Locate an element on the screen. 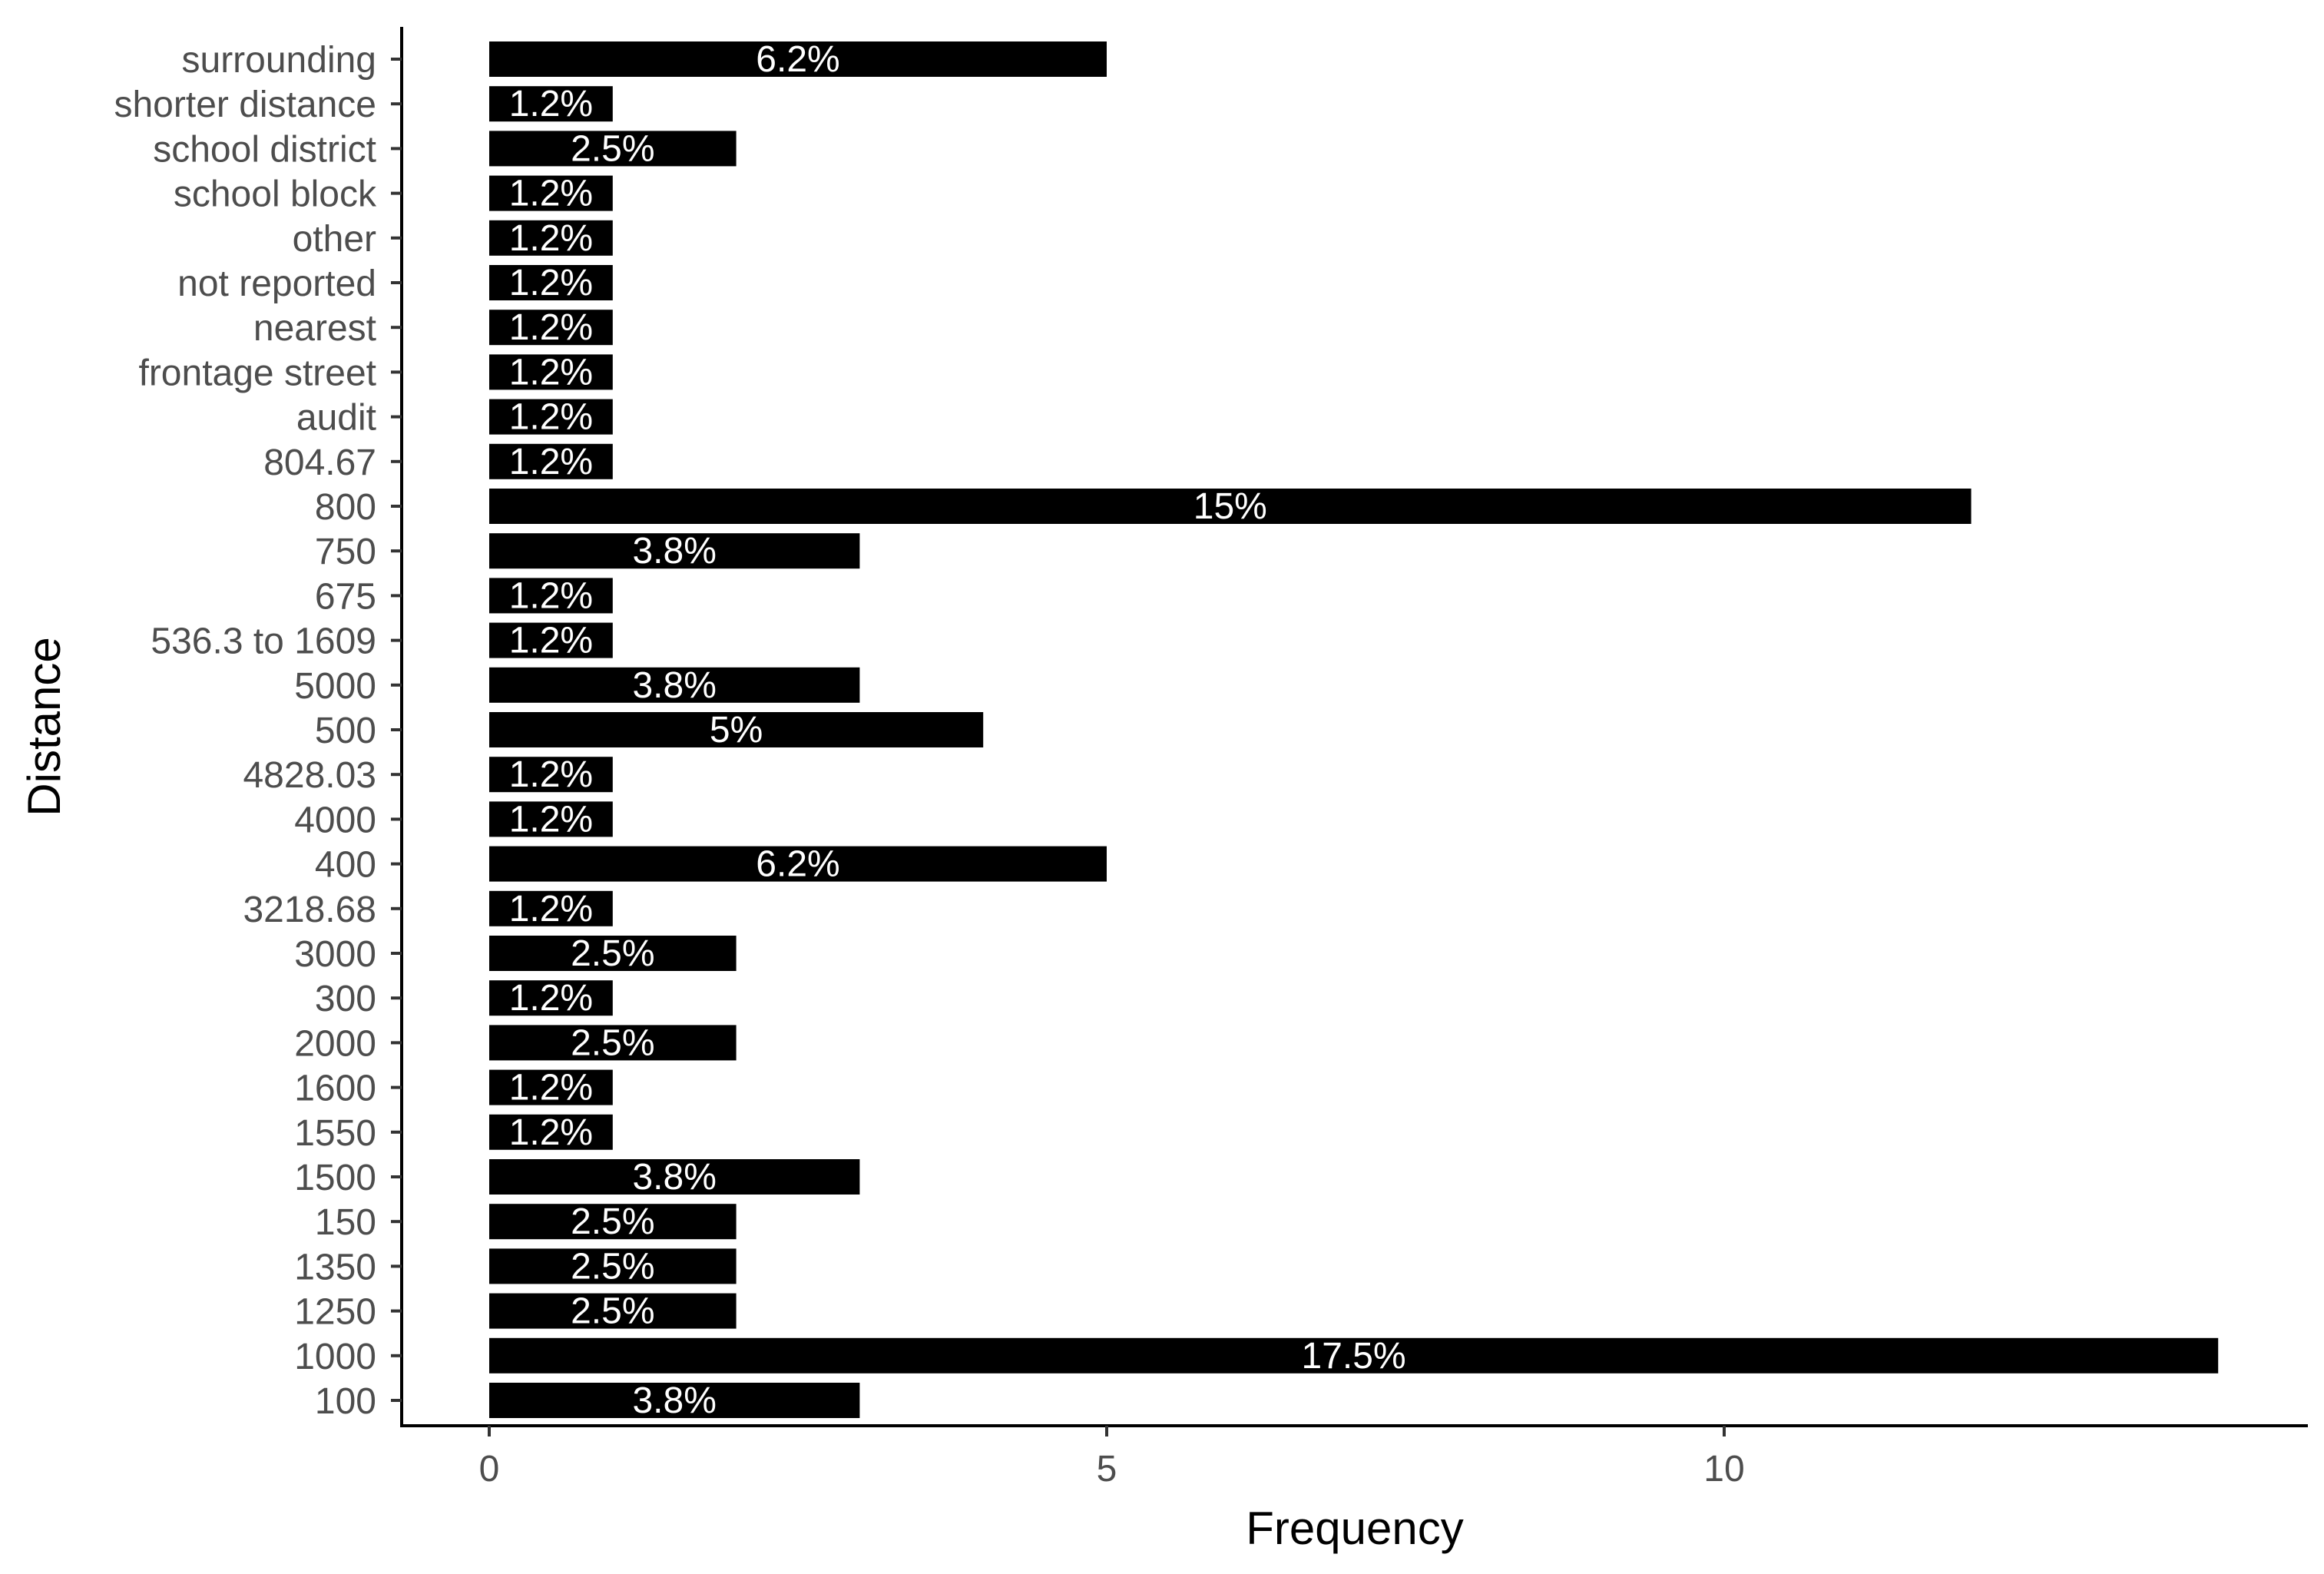 This screenshot has width=2324, height=1574. bar-value-label: 15% is located at coordinates (1230, 506).